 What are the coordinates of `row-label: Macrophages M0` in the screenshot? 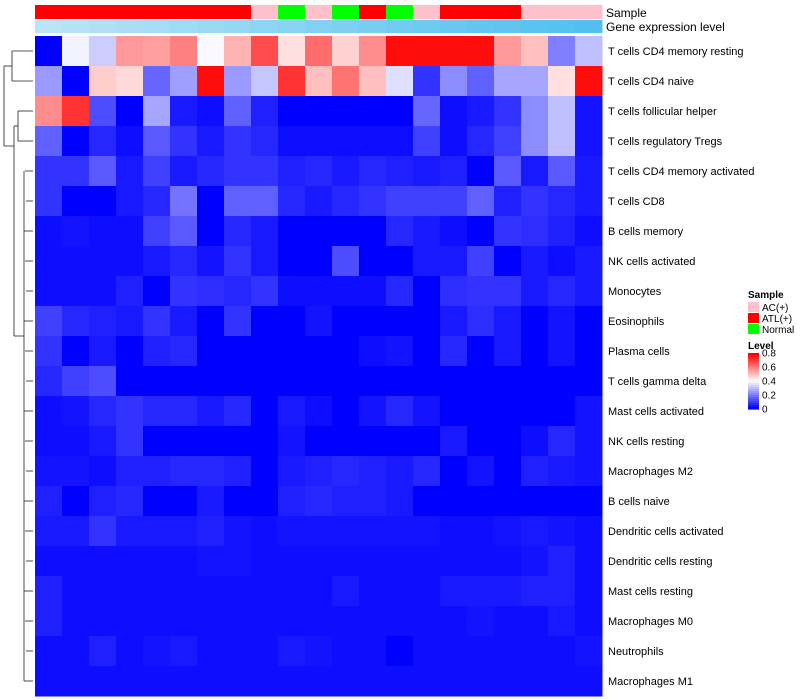 It's located at (650, 622).